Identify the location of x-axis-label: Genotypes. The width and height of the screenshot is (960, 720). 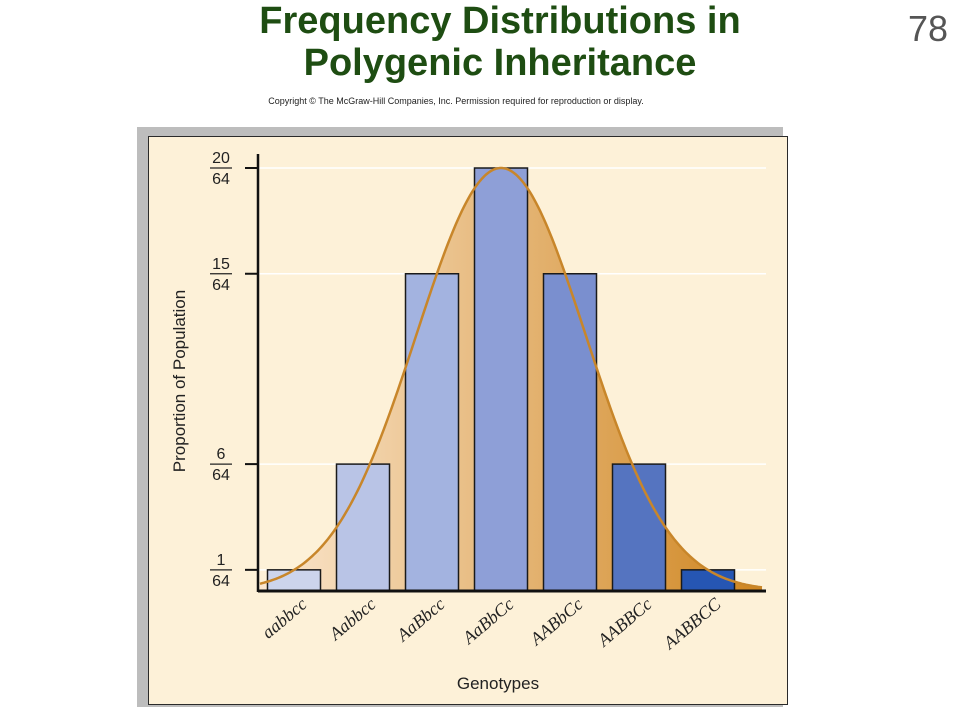
(498, 683).